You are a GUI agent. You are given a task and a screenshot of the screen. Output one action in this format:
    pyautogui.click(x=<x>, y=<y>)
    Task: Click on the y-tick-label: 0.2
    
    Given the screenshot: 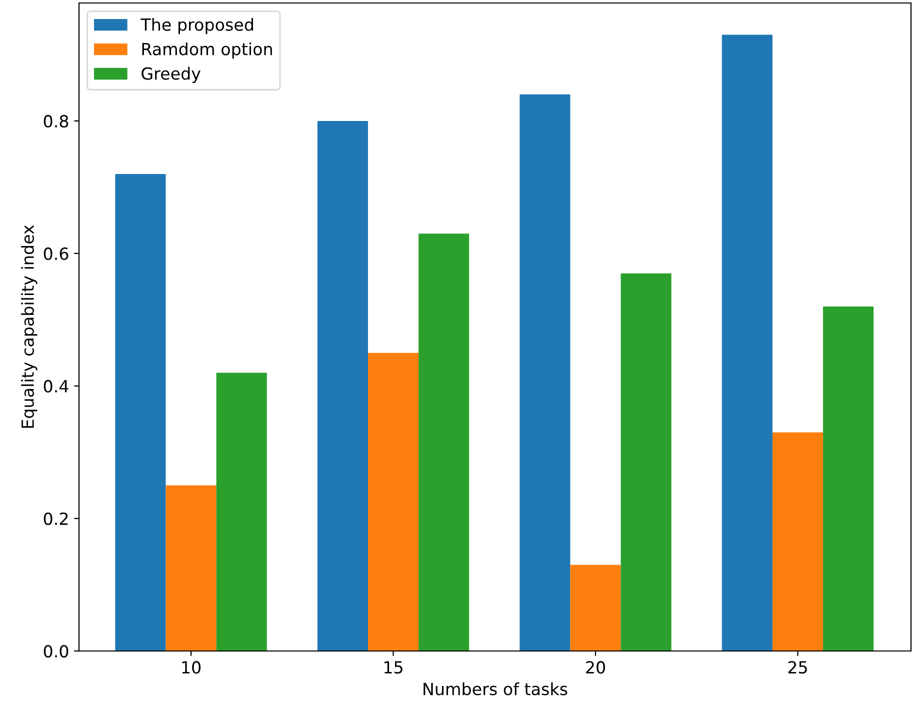 What is the action you would take?
    pyautogui.click(x=56, y=519)
    